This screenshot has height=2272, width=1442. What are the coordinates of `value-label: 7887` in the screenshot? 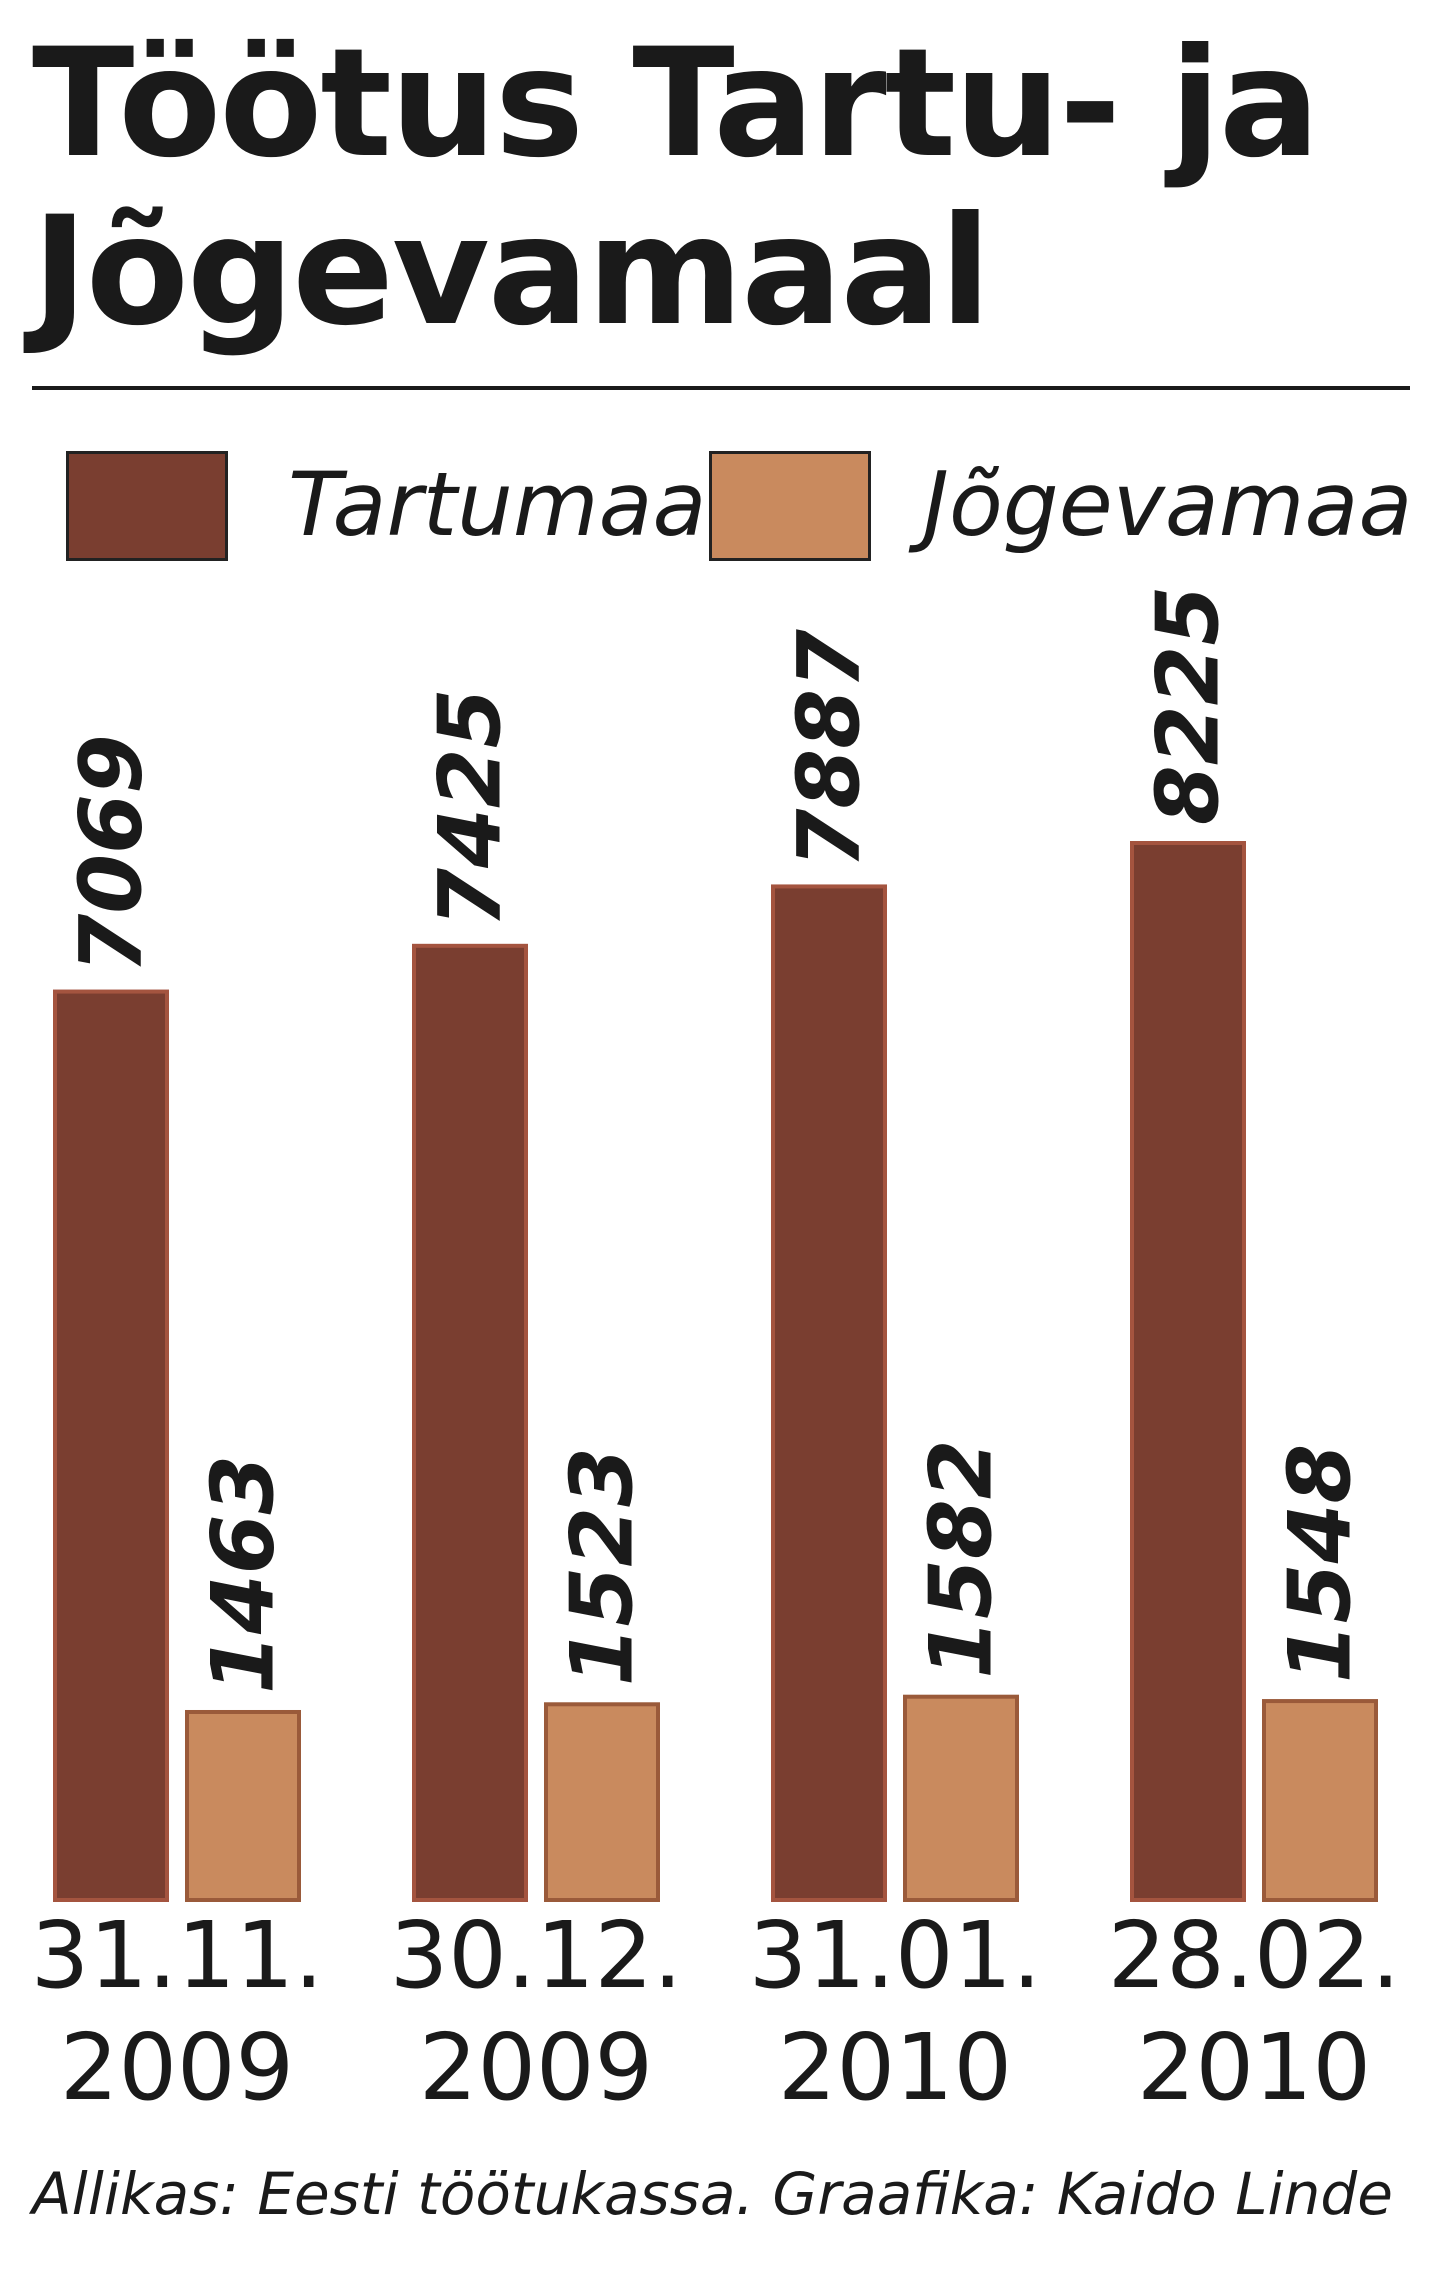 It's located at (829, 749).